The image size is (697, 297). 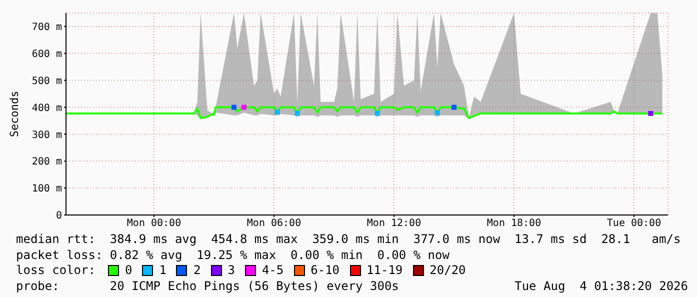 I want to click on y-tick-label: 600 m, so click(x=47, y=54).